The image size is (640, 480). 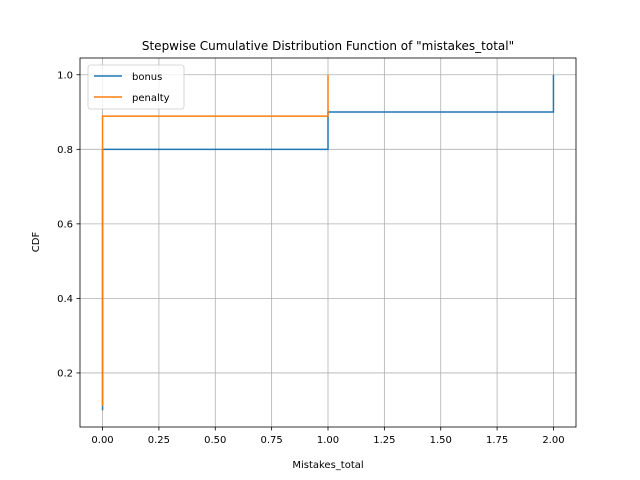 What do you see at coordinates (159, 440) in the screenshot?
I see `x-tick-label: 0.25` at bounding box center [159, 440].